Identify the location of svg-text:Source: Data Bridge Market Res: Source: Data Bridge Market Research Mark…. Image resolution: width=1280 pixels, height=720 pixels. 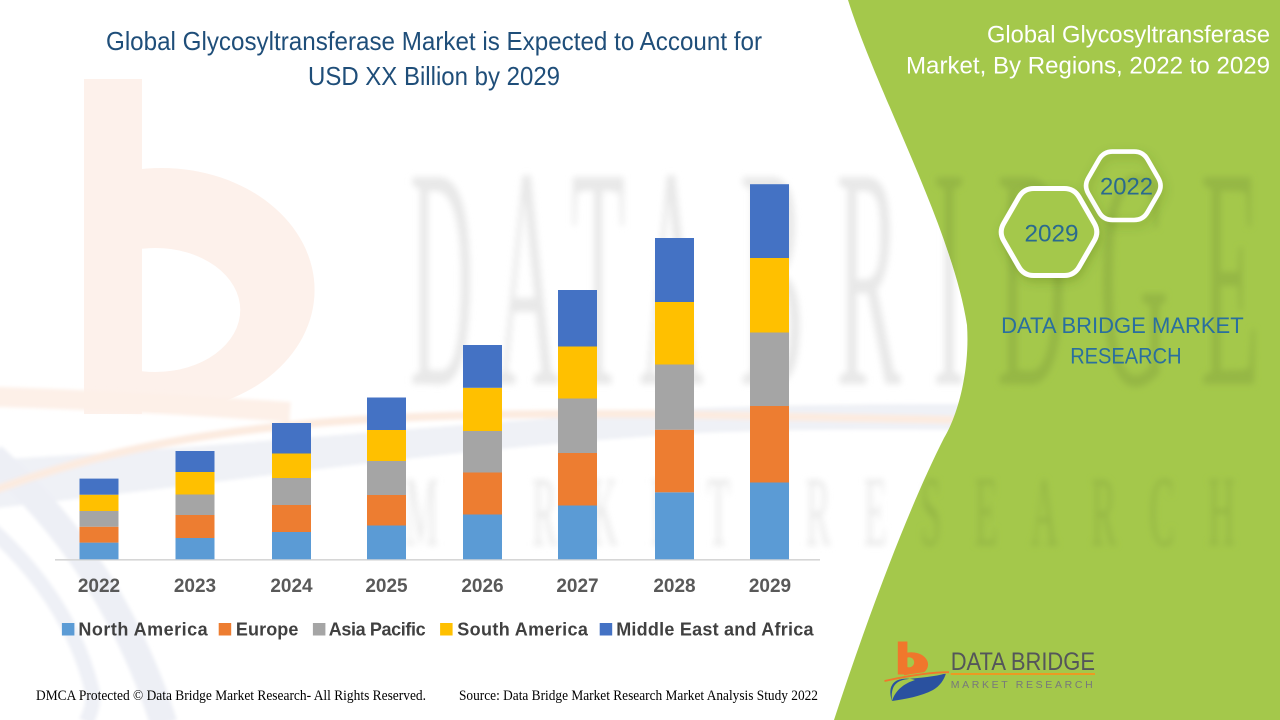
(638, 696).